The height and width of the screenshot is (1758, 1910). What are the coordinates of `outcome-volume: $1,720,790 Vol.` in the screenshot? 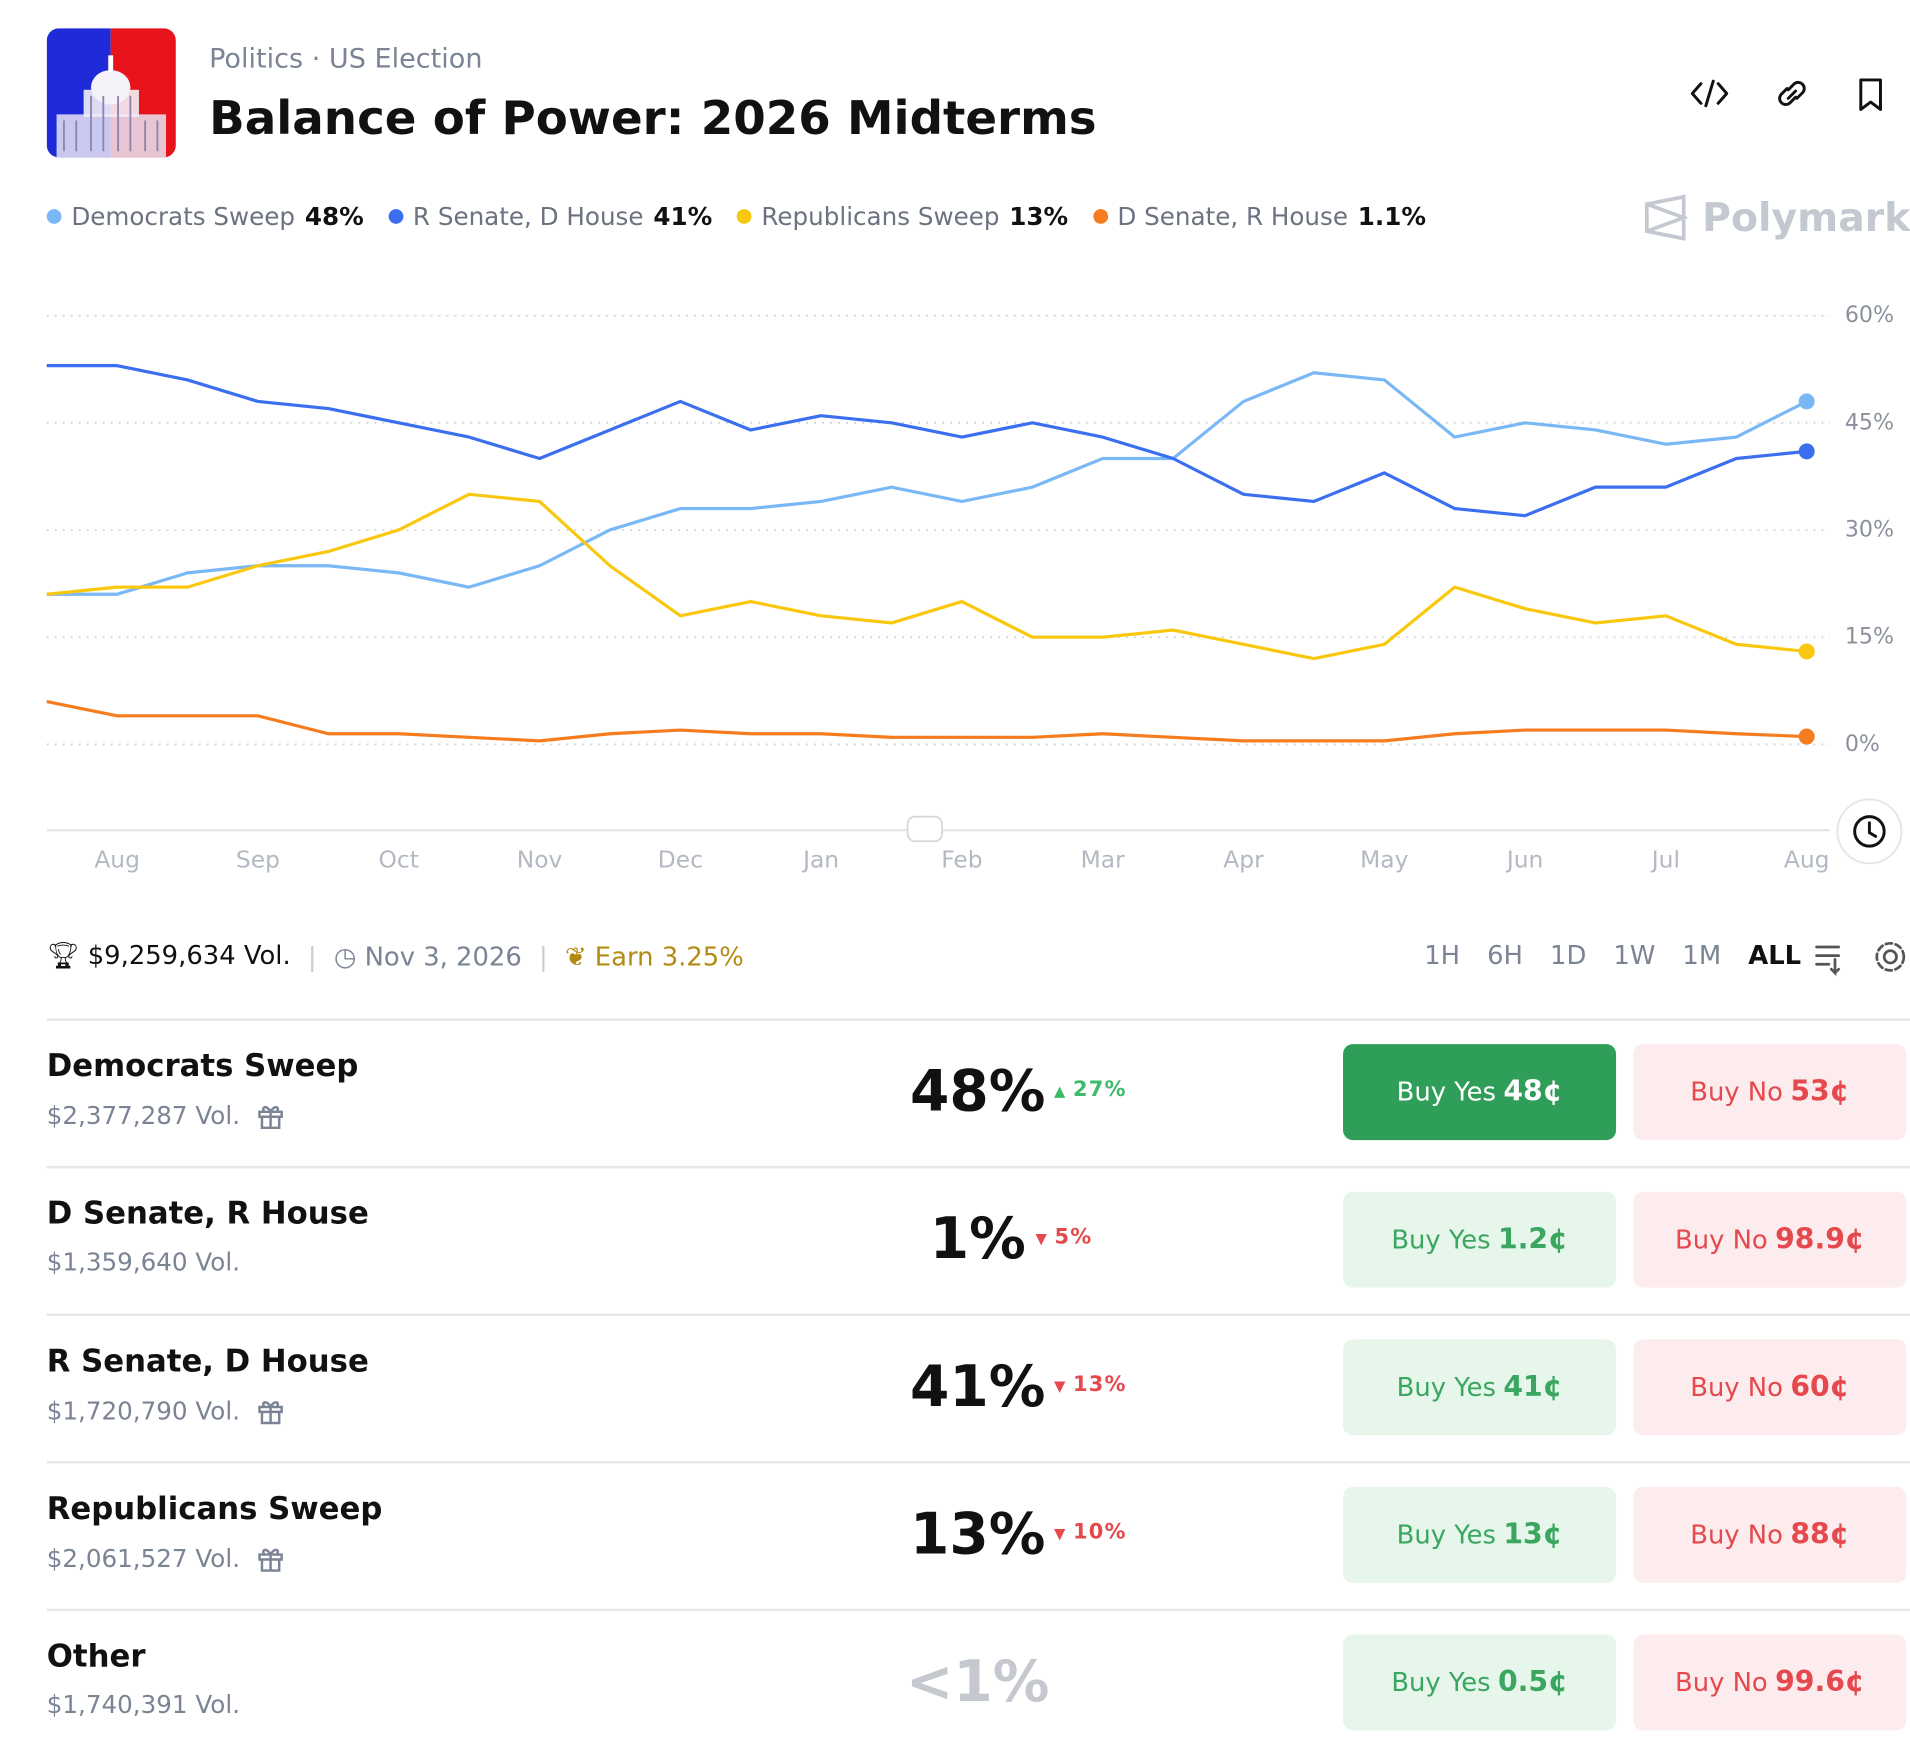 It's located at (167, 1411).